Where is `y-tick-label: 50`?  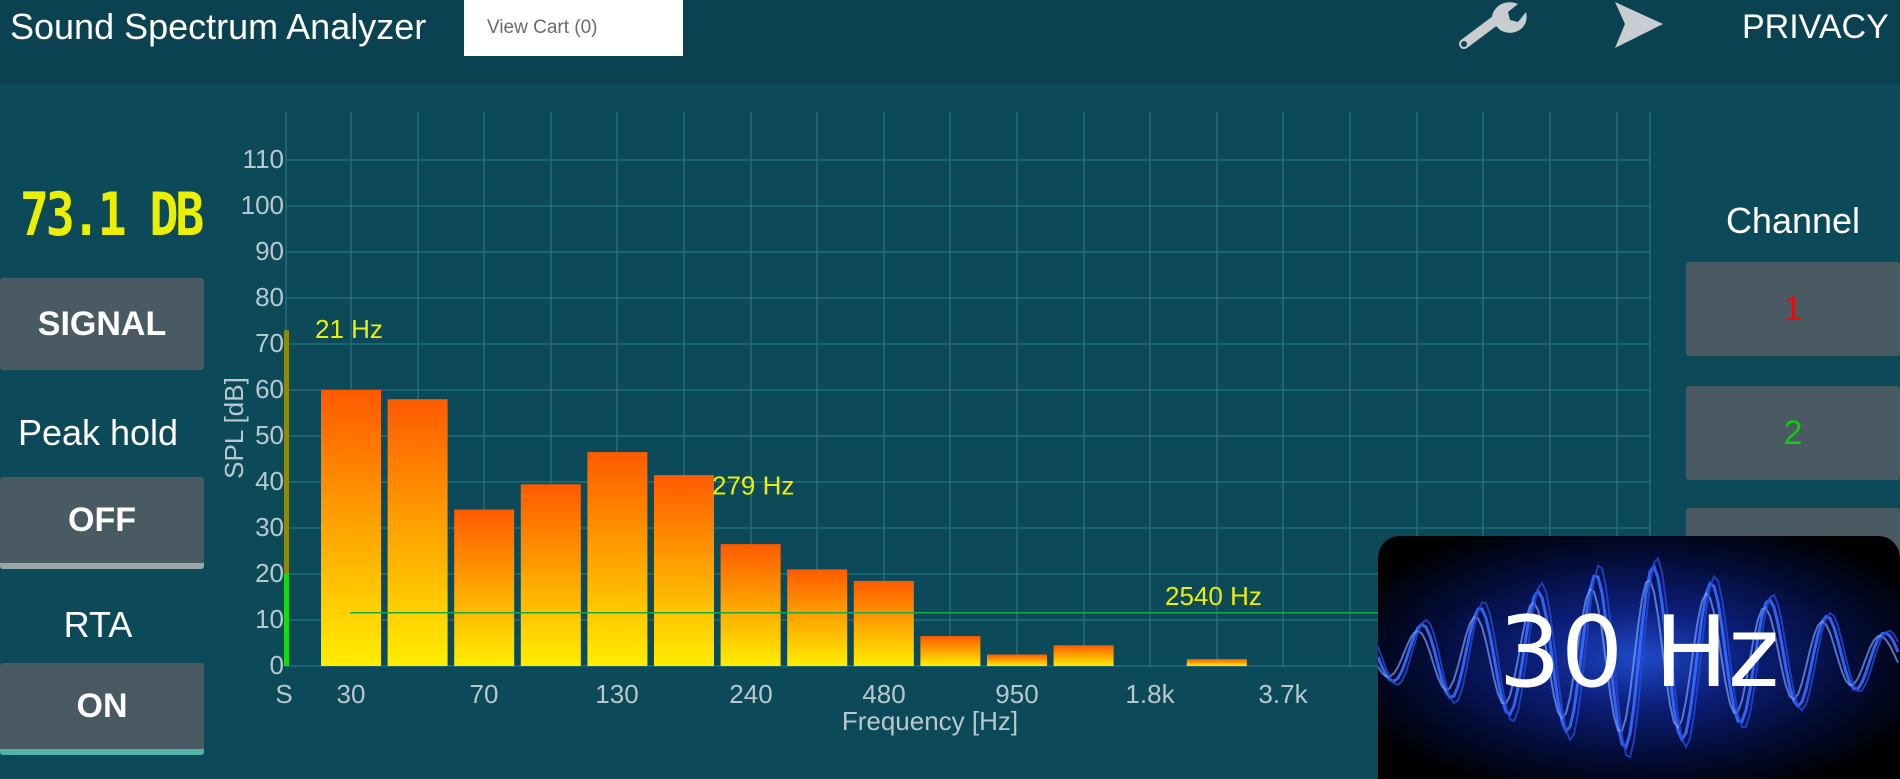
y-tick-label: 50 is located at coordinates (269, 435).